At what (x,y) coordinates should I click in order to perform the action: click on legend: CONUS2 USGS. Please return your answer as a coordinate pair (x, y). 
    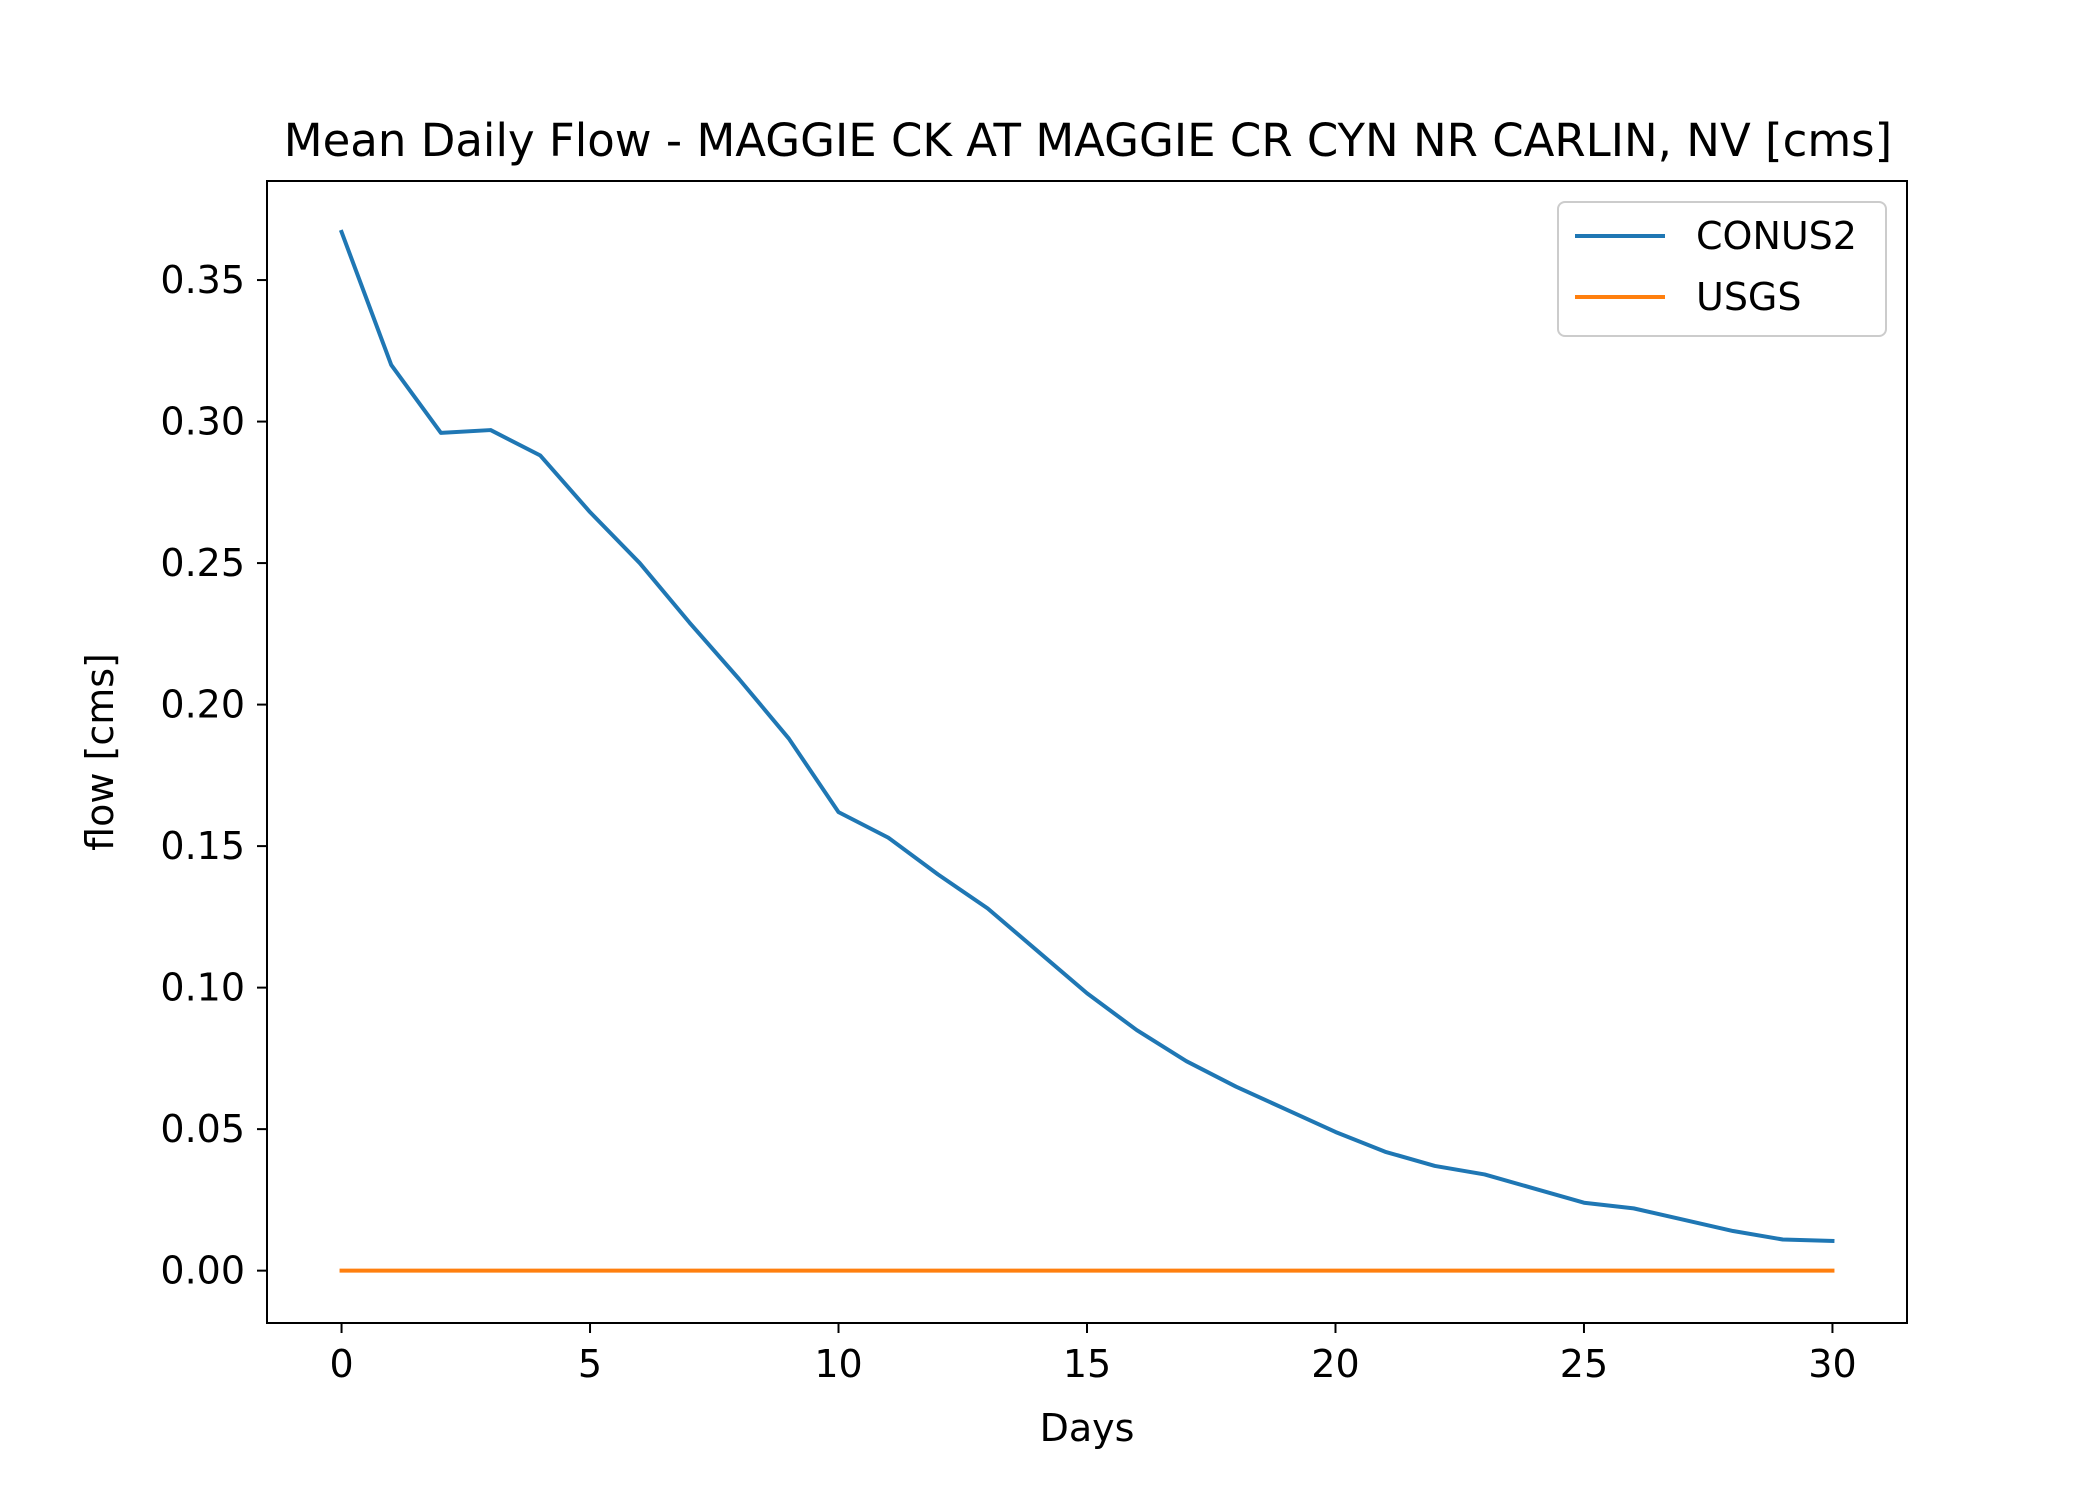
    Looking at the image, I should click on (1722, 269).